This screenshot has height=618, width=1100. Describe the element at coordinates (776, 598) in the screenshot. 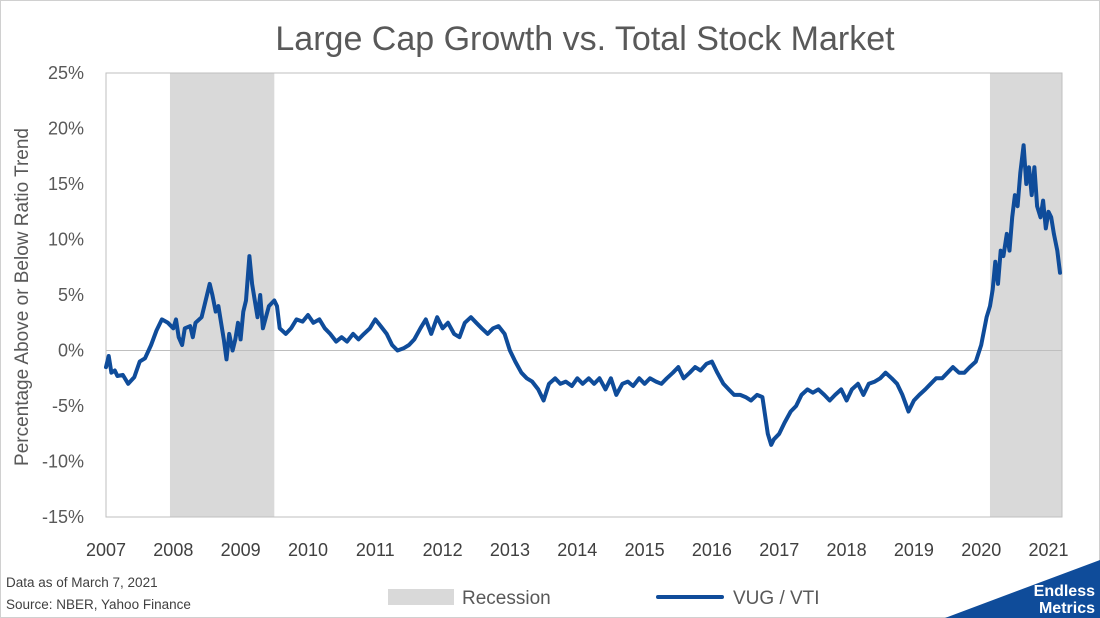

I see `legend-series-label: VUG / VTI` at that location.